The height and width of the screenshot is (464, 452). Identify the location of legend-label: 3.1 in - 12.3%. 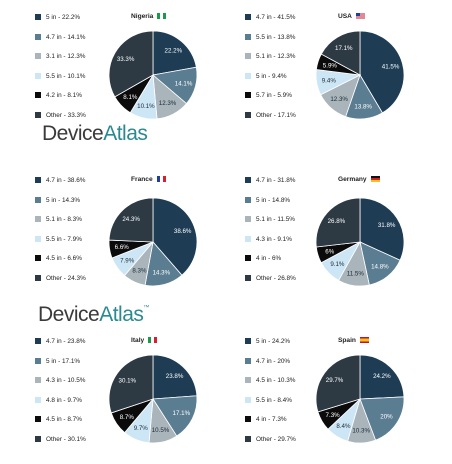
(66, 56).